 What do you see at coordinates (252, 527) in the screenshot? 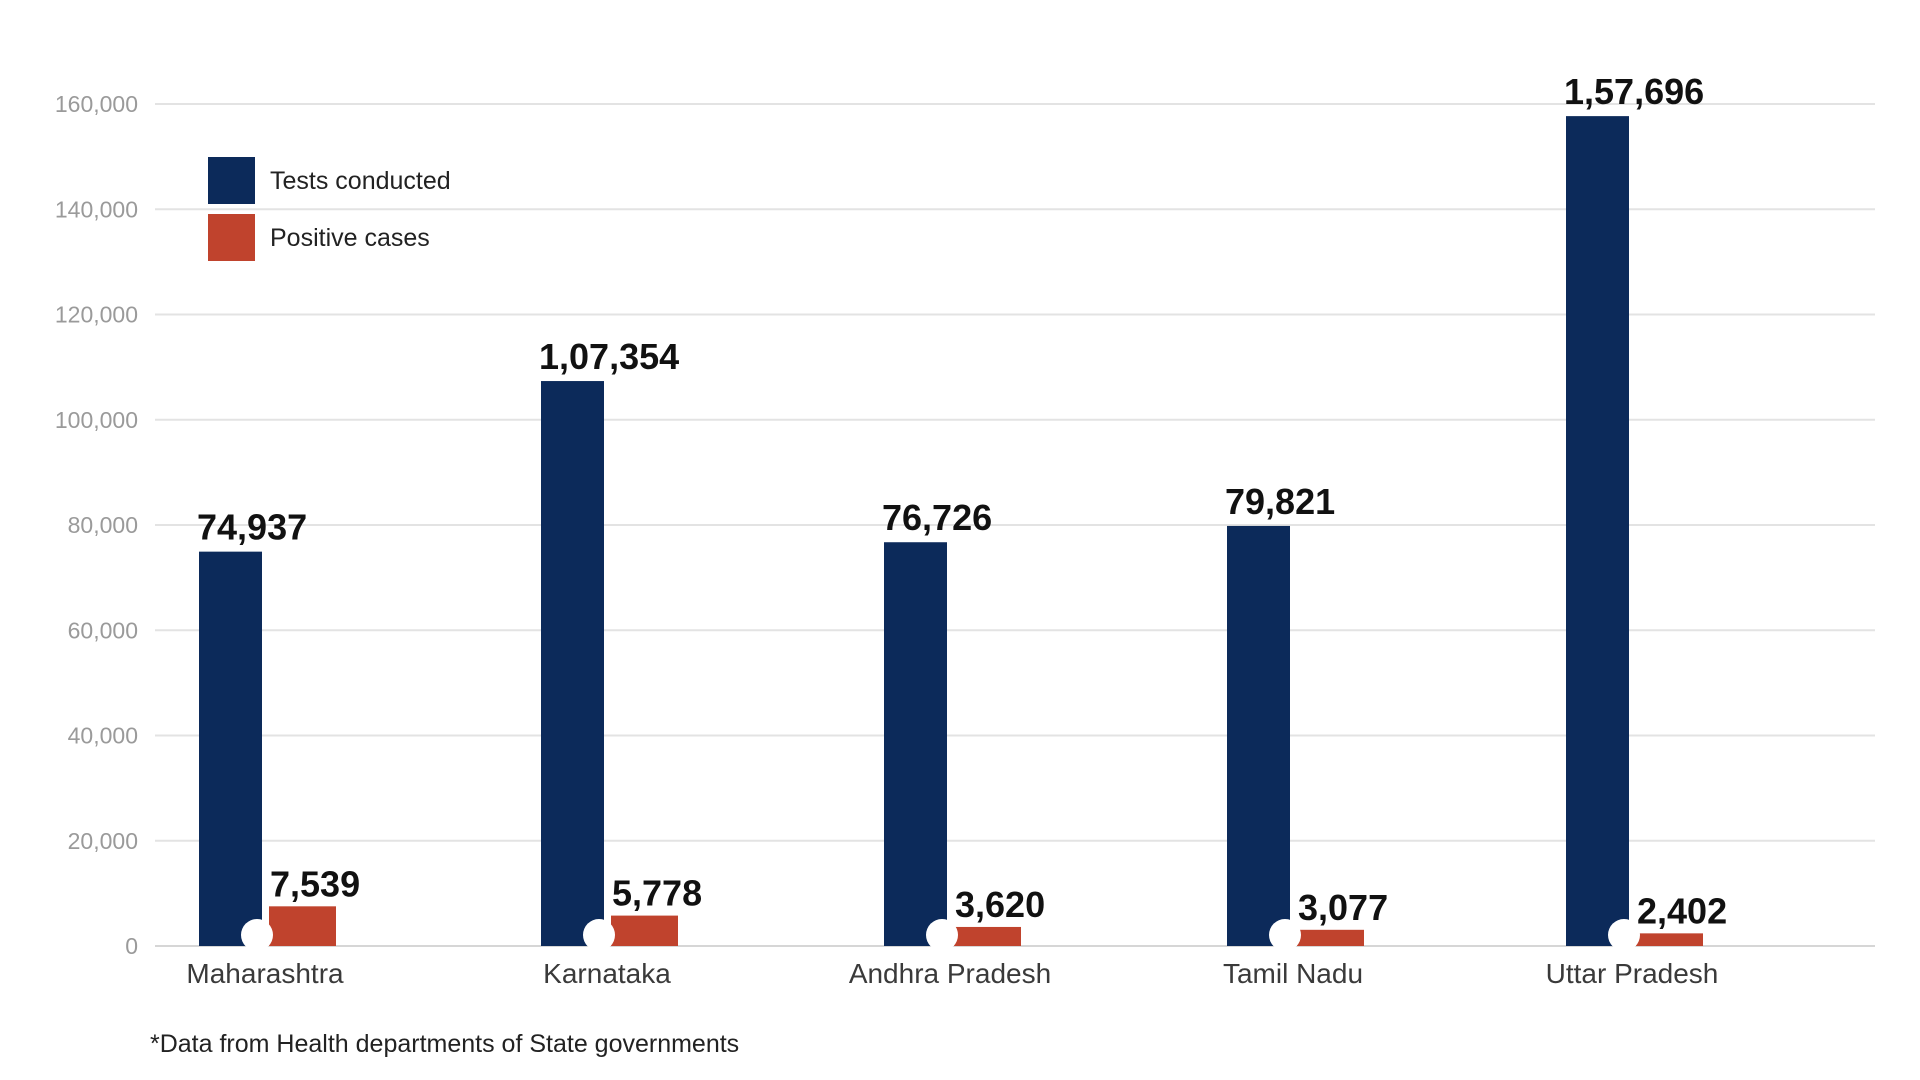
I see `data-label-tests: 74,937` at bounding box center [252, 527].